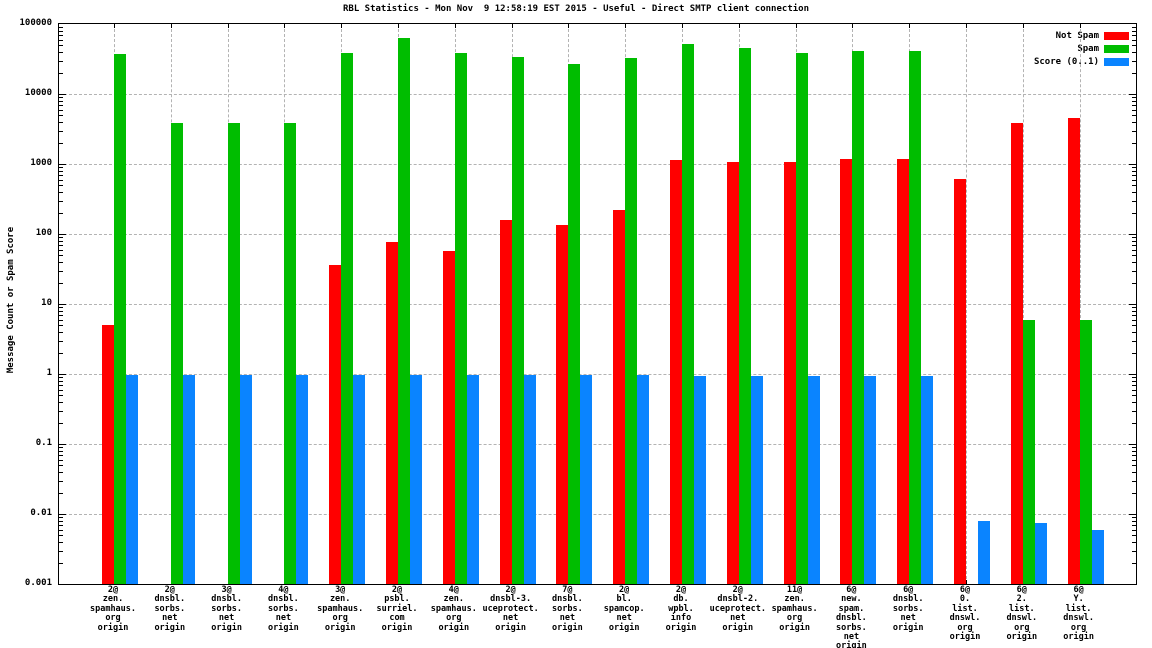 Image resolution: width=1152 pixels, height=648 pixels. Describe the element at coordinates (510, 609) in the screenshot. I see `x-tick-label: 2@ dnsbl-3. uceprotect. net origin` at that location.